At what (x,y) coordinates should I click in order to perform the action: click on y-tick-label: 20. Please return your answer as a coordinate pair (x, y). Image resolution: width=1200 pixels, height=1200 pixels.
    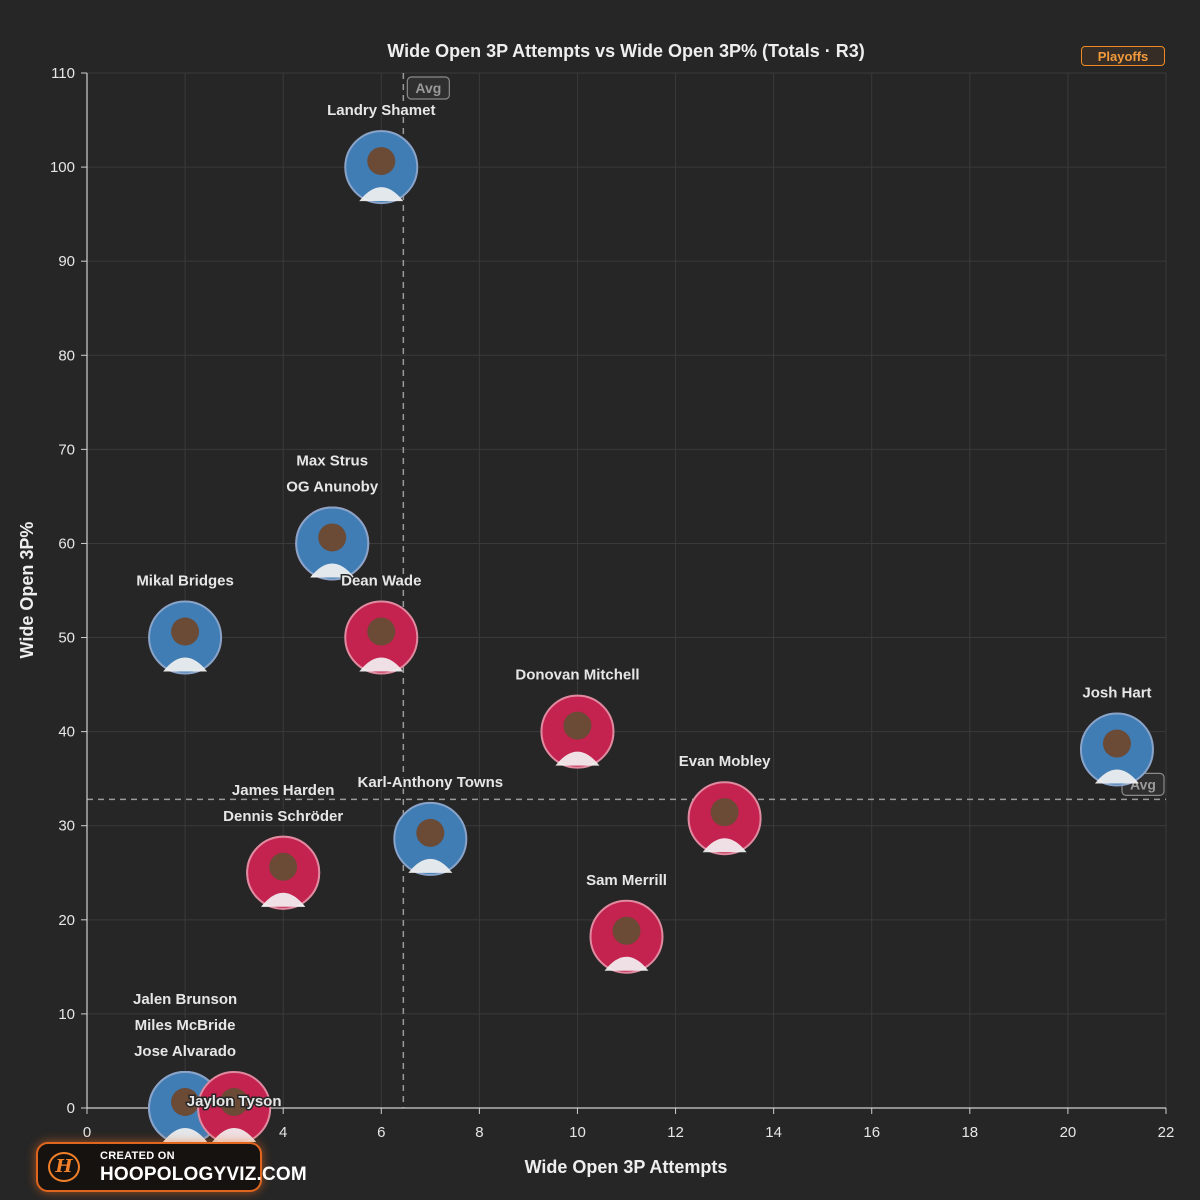
    Looking at the image, I should click on (66, 920).